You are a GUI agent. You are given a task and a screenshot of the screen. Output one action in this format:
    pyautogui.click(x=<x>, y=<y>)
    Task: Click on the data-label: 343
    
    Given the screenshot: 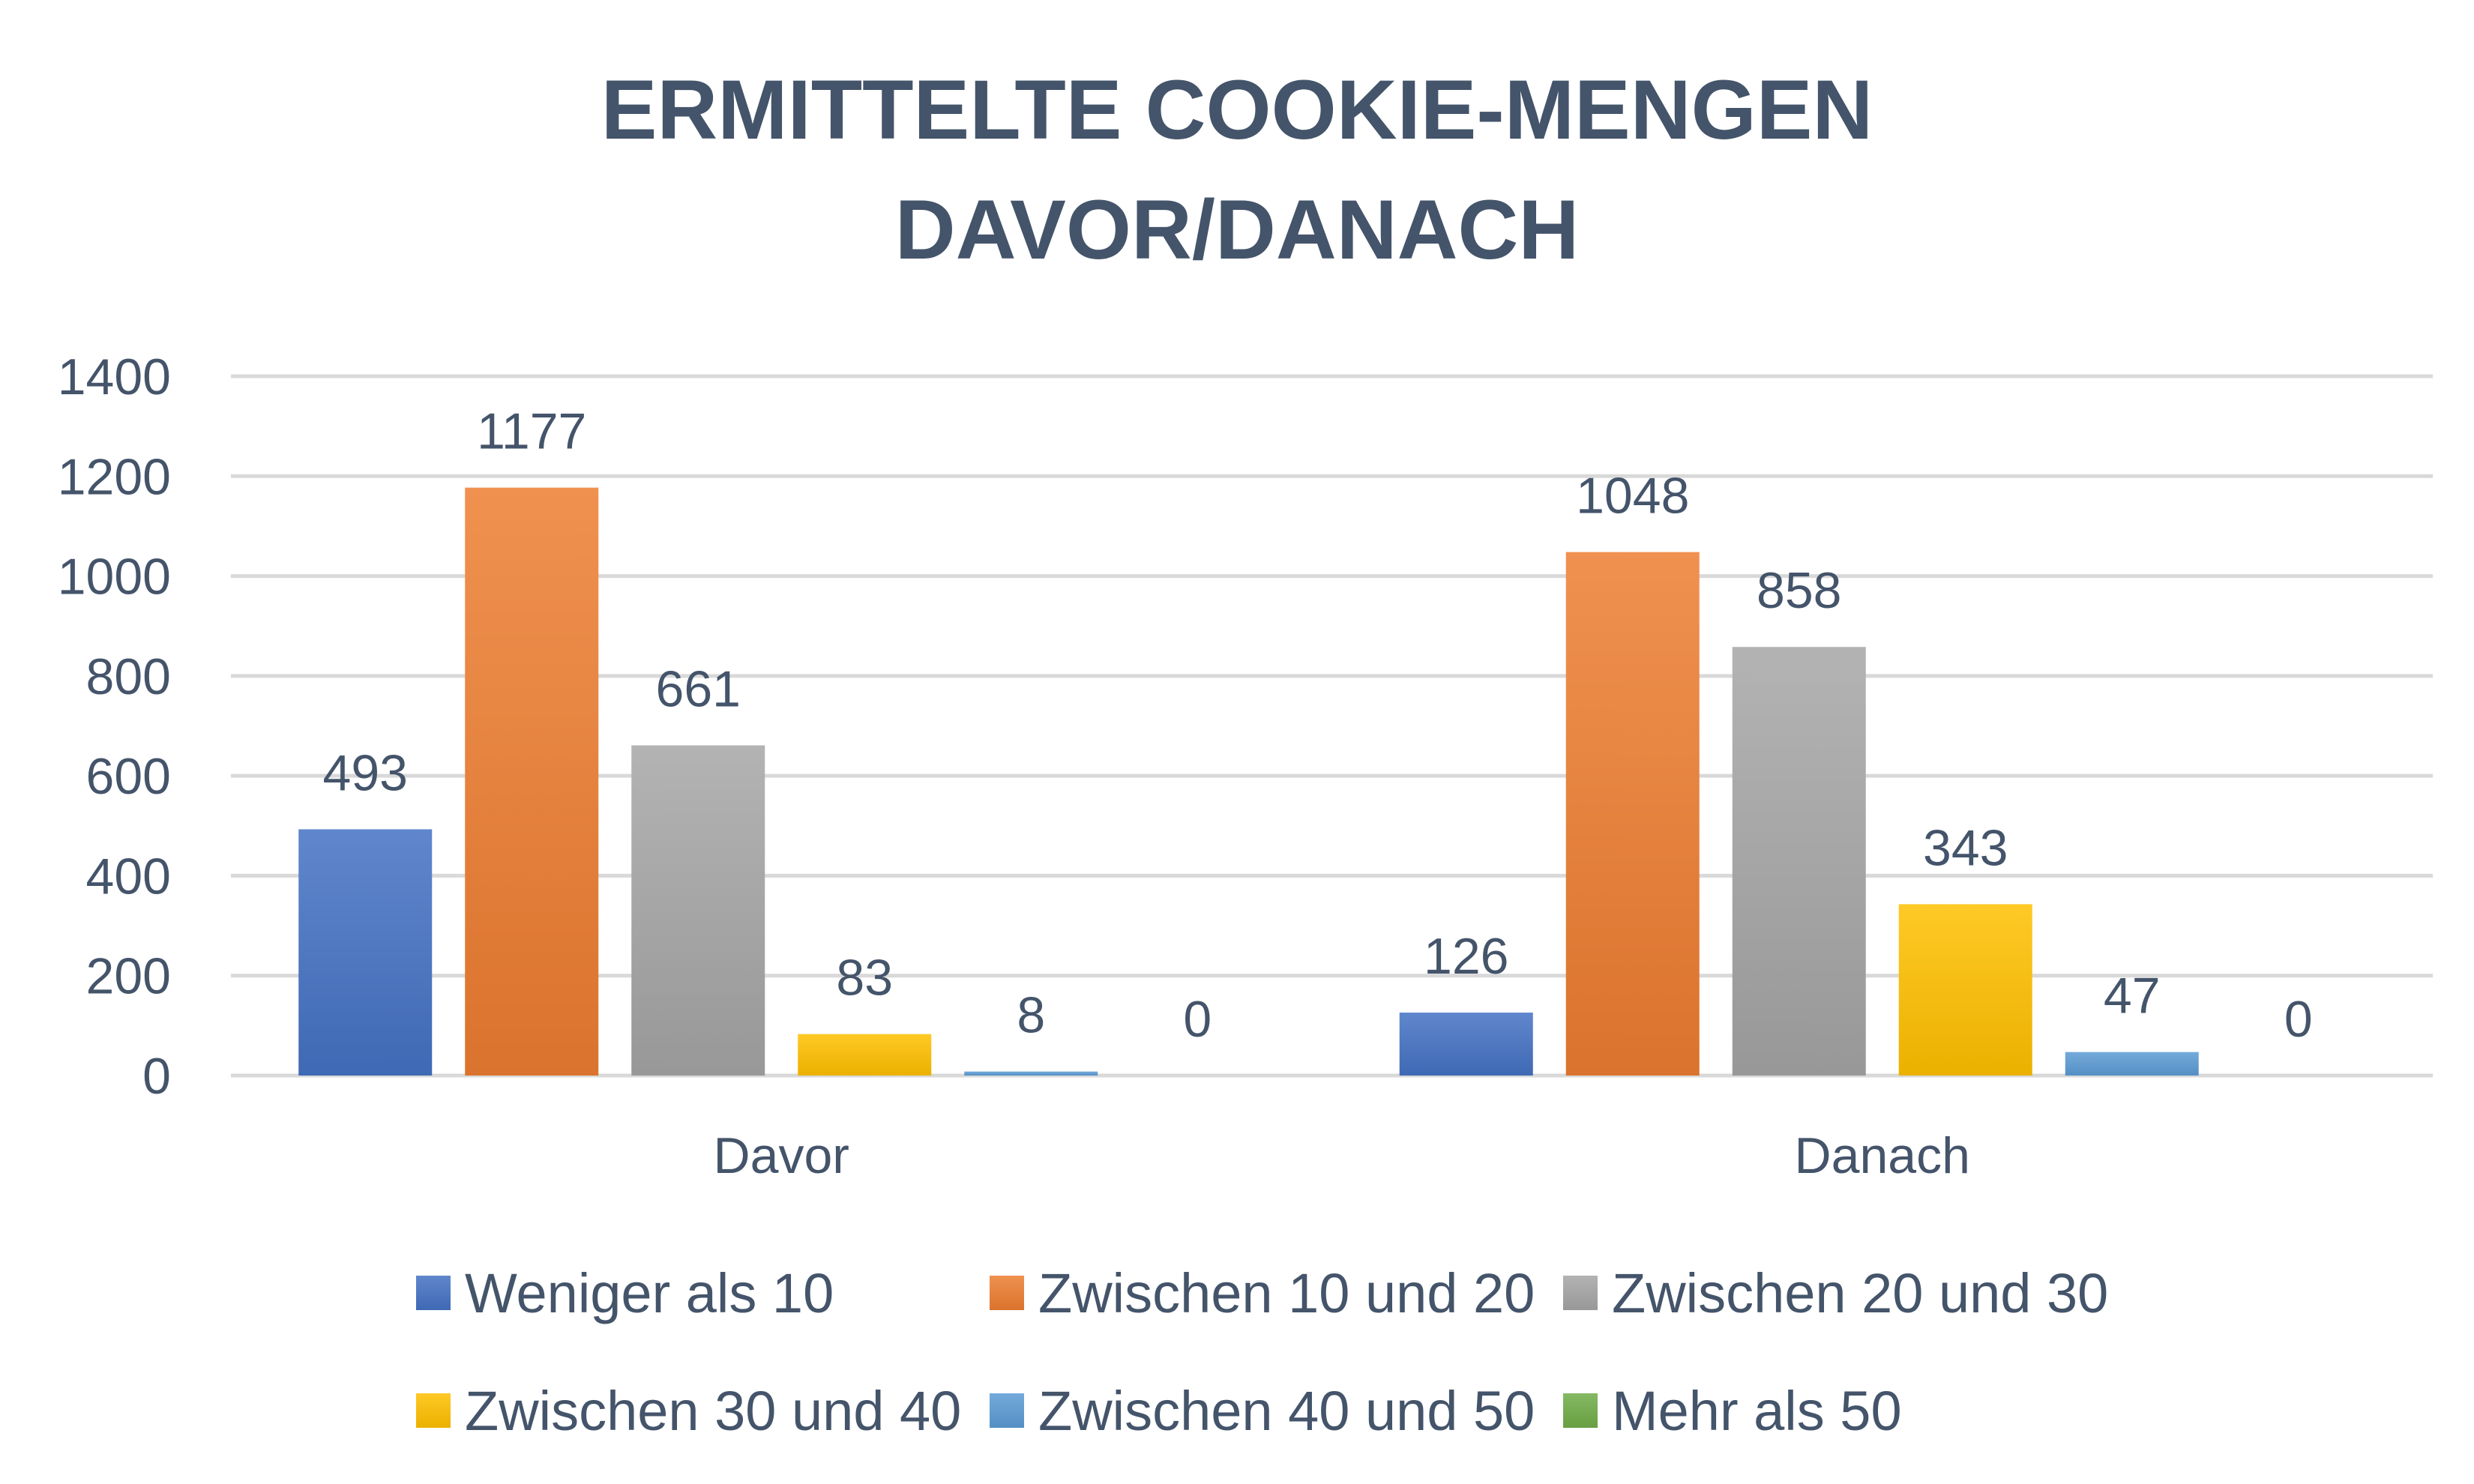 What is the action you would take?
    pyautogui.click(x=1966, y=848)
    